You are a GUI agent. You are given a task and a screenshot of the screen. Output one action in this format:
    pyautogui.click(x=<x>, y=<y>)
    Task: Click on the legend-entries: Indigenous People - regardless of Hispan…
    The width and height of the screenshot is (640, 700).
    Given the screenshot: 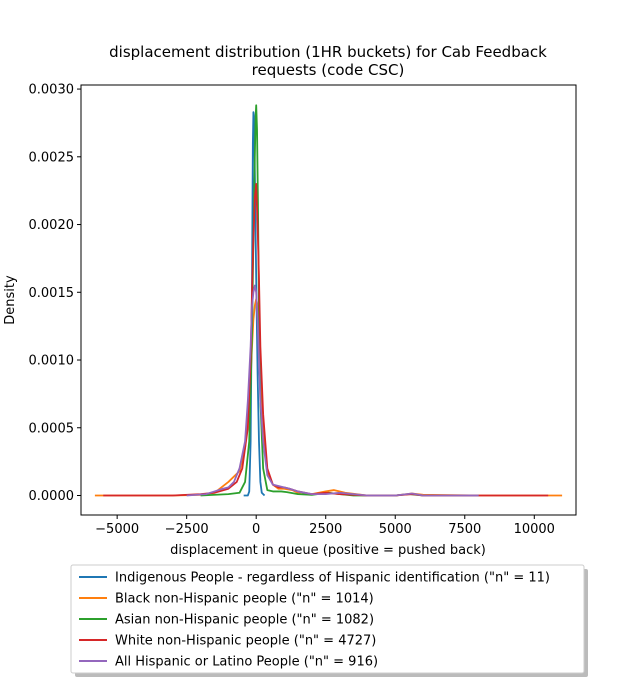 What is the action you would take?
    pyautogui.click(x=314, y=620)
    